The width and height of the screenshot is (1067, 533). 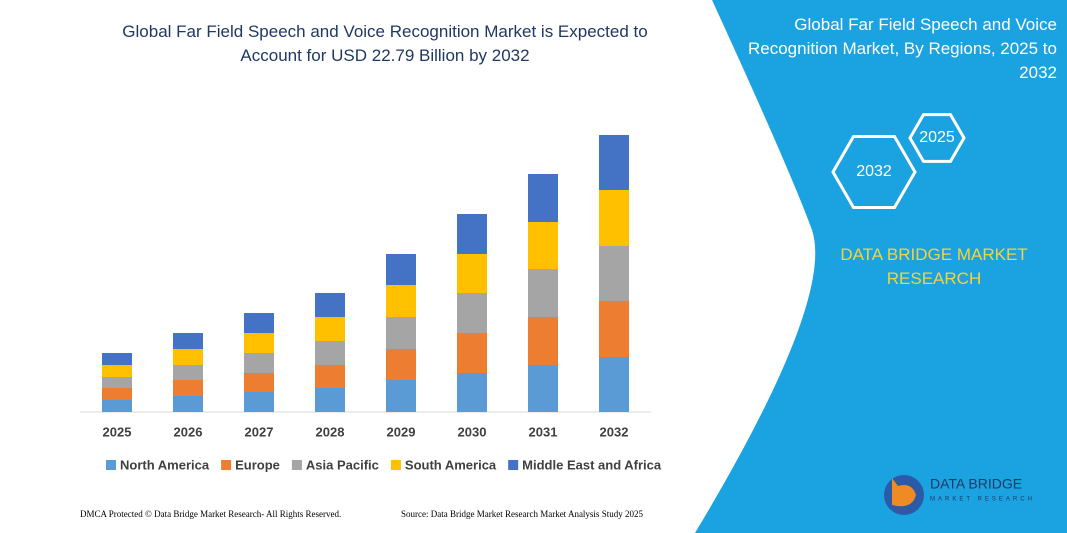 What do you see at coordinates (165, 464) in the screenshot?
I see `legend-label: North America` at bounding box center [165, 464].